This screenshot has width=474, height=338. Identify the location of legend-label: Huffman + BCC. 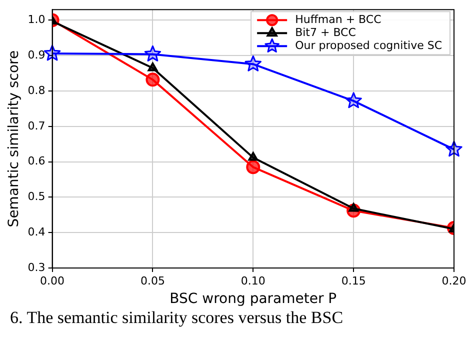
(338, 19).